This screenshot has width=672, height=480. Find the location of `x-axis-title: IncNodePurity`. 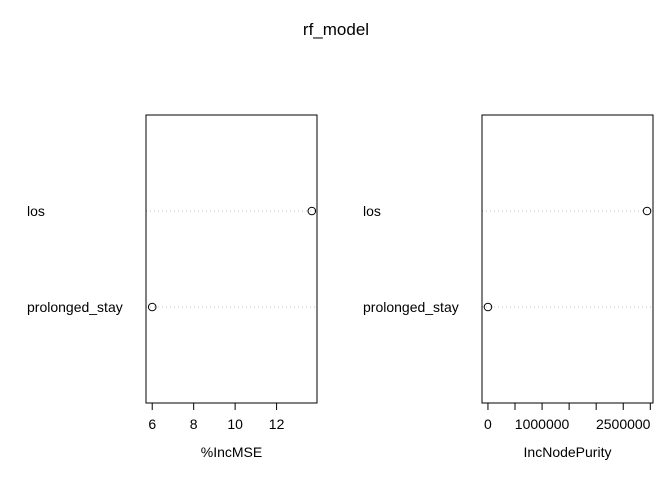

x-axis-title: IncNodePurity is located at coordinates (568, 452).